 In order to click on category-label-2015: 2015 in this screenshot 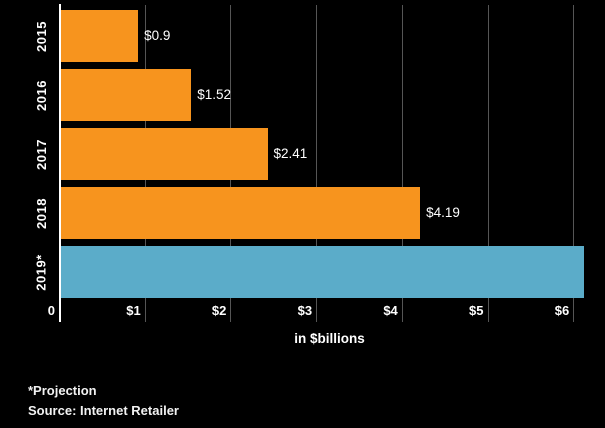, I will do `click(41, 36)`.